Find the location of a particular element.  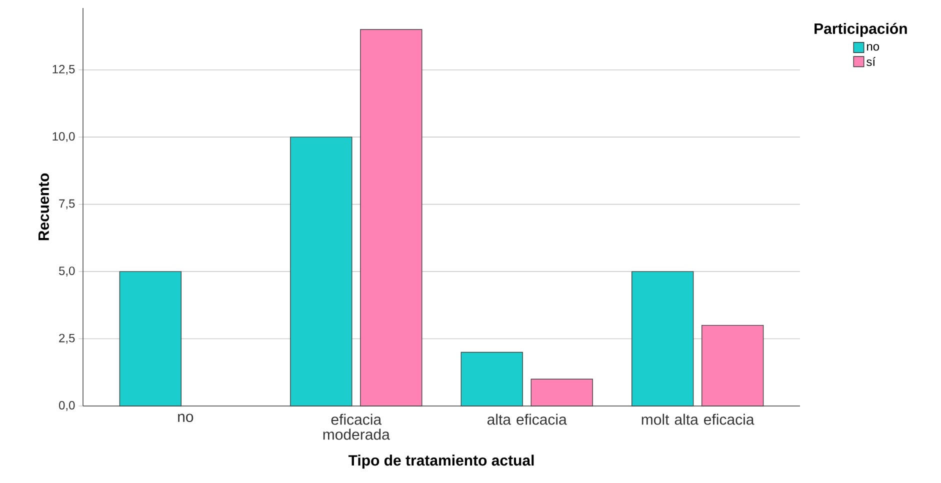

x-tick-label: molt alta eficacia is located at coordinates (698, 419).